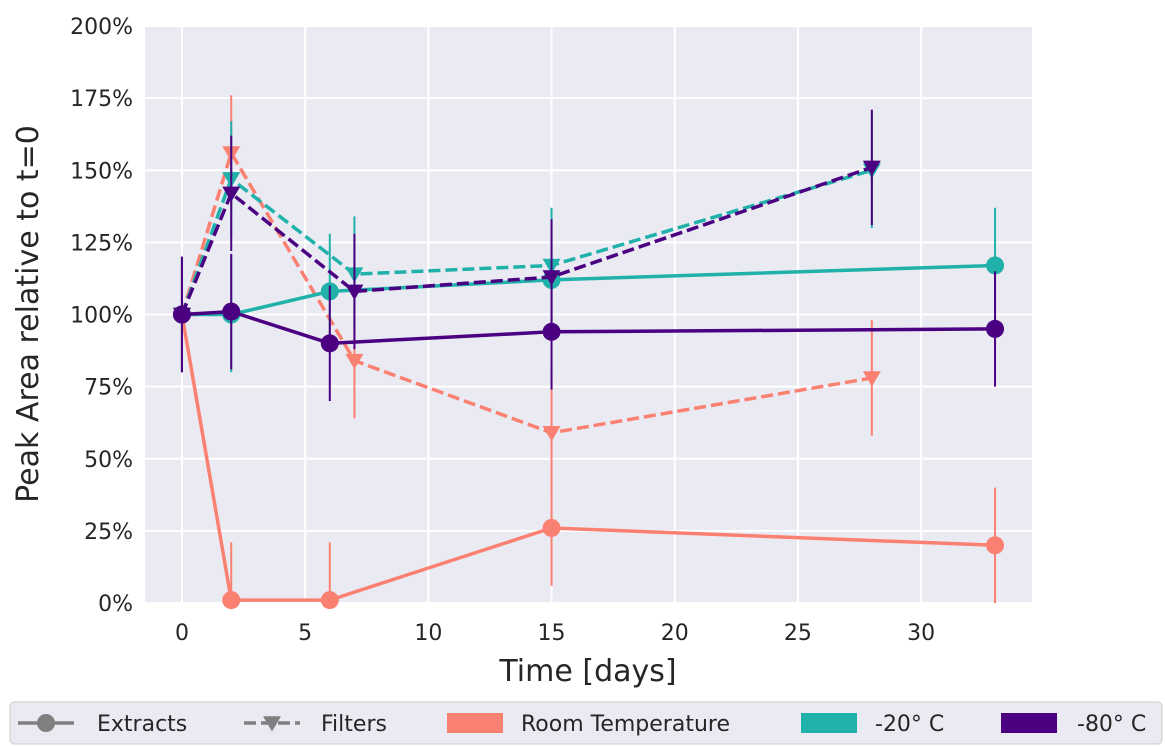 The image size is (1165, 747). What do you see at coordinates (101, 27) in the screenshot?
I see `y-tick-label: 200%` at bounding box center [101, 27].